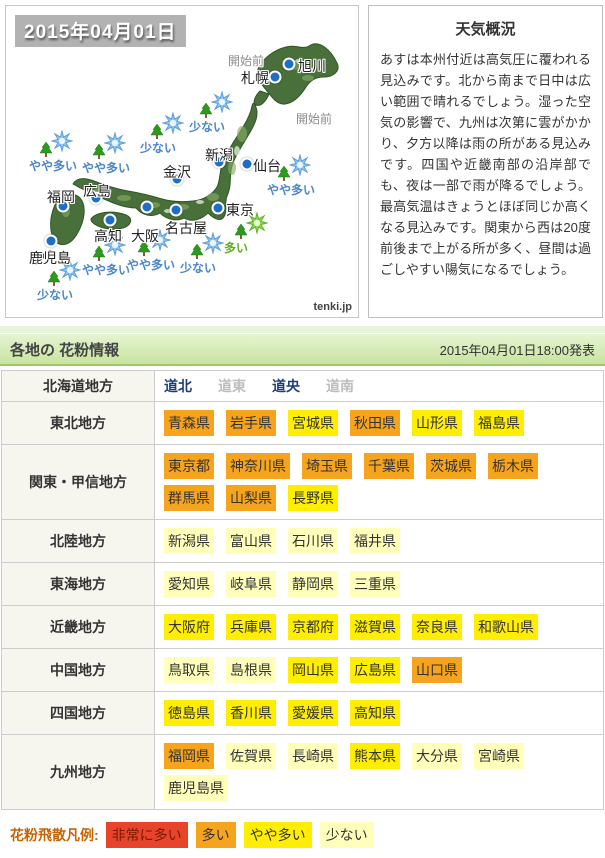  I want to click on prefecture-link: 栃木県, so click(513, 466).